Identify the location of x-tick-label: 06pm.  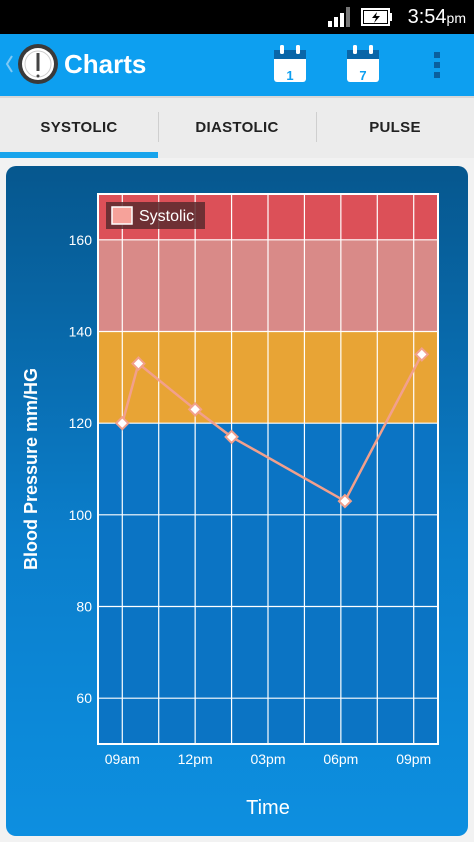
(340, 759).